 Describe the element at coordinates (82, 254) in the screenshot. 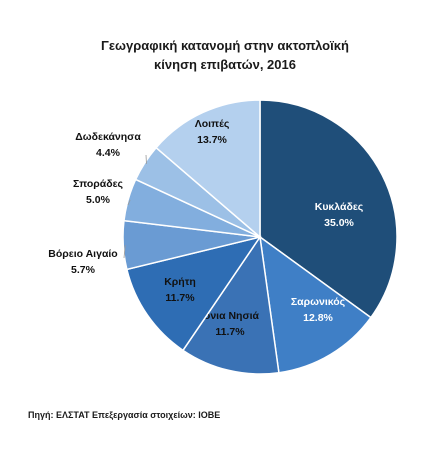

I see `slice-label: Βόρειο Αιγαίο` at that location.